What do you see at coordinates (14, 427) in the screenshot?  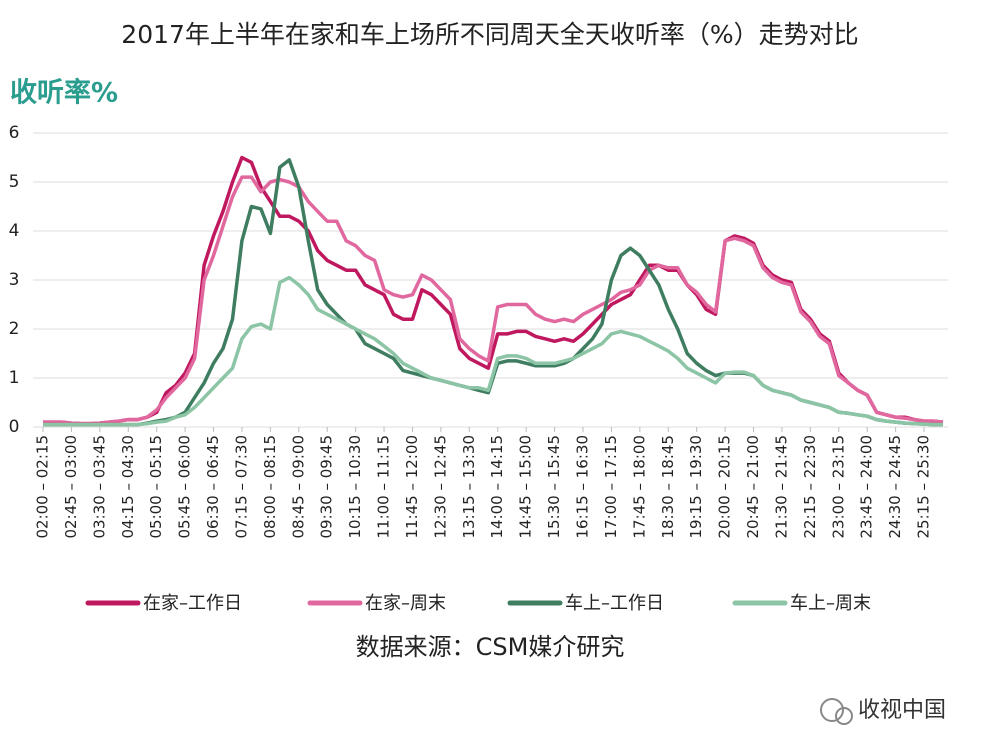 I see `y-tick-label: 0` at bounding box center [14, 427].